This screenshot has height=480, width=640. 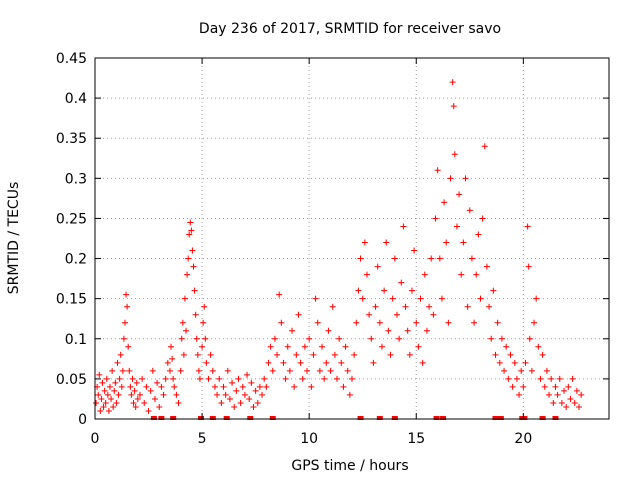 I want to click on x-tick-label: 0, so click(x=95, y=439).